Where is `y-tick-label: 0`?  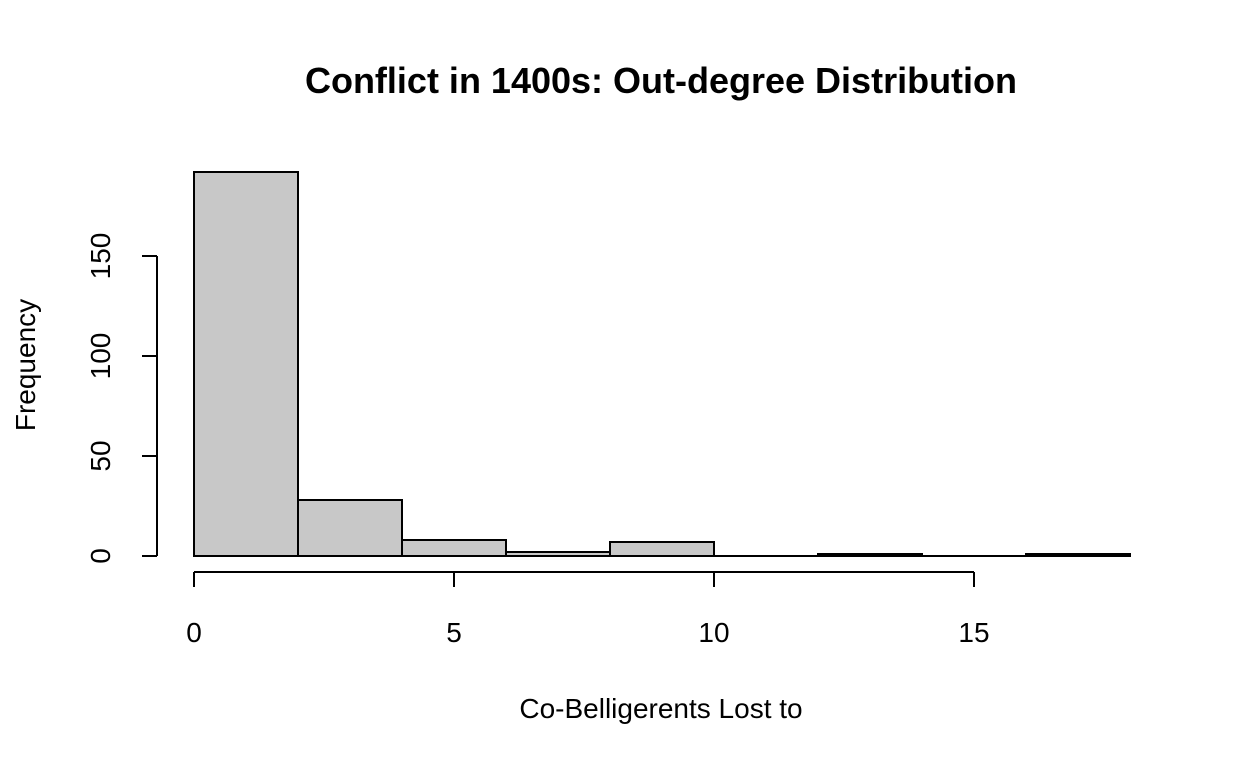
y-tick-label: 0 is located at coordinates (100, 556).